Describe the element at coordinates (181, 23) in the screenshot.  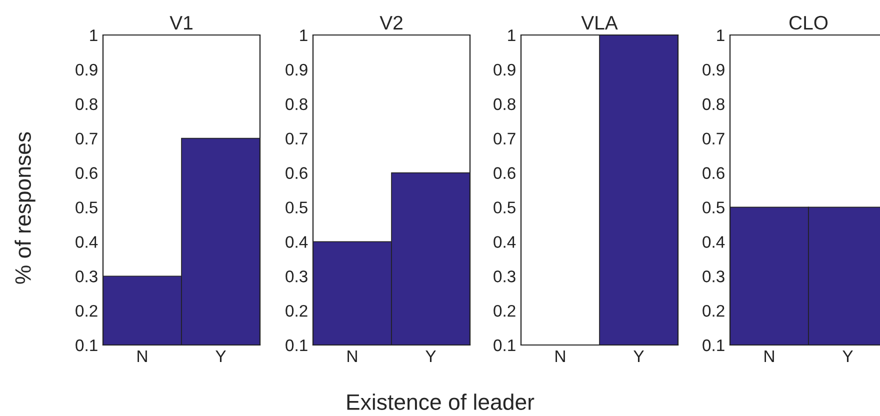
I see `chart-title: V1` at that location.